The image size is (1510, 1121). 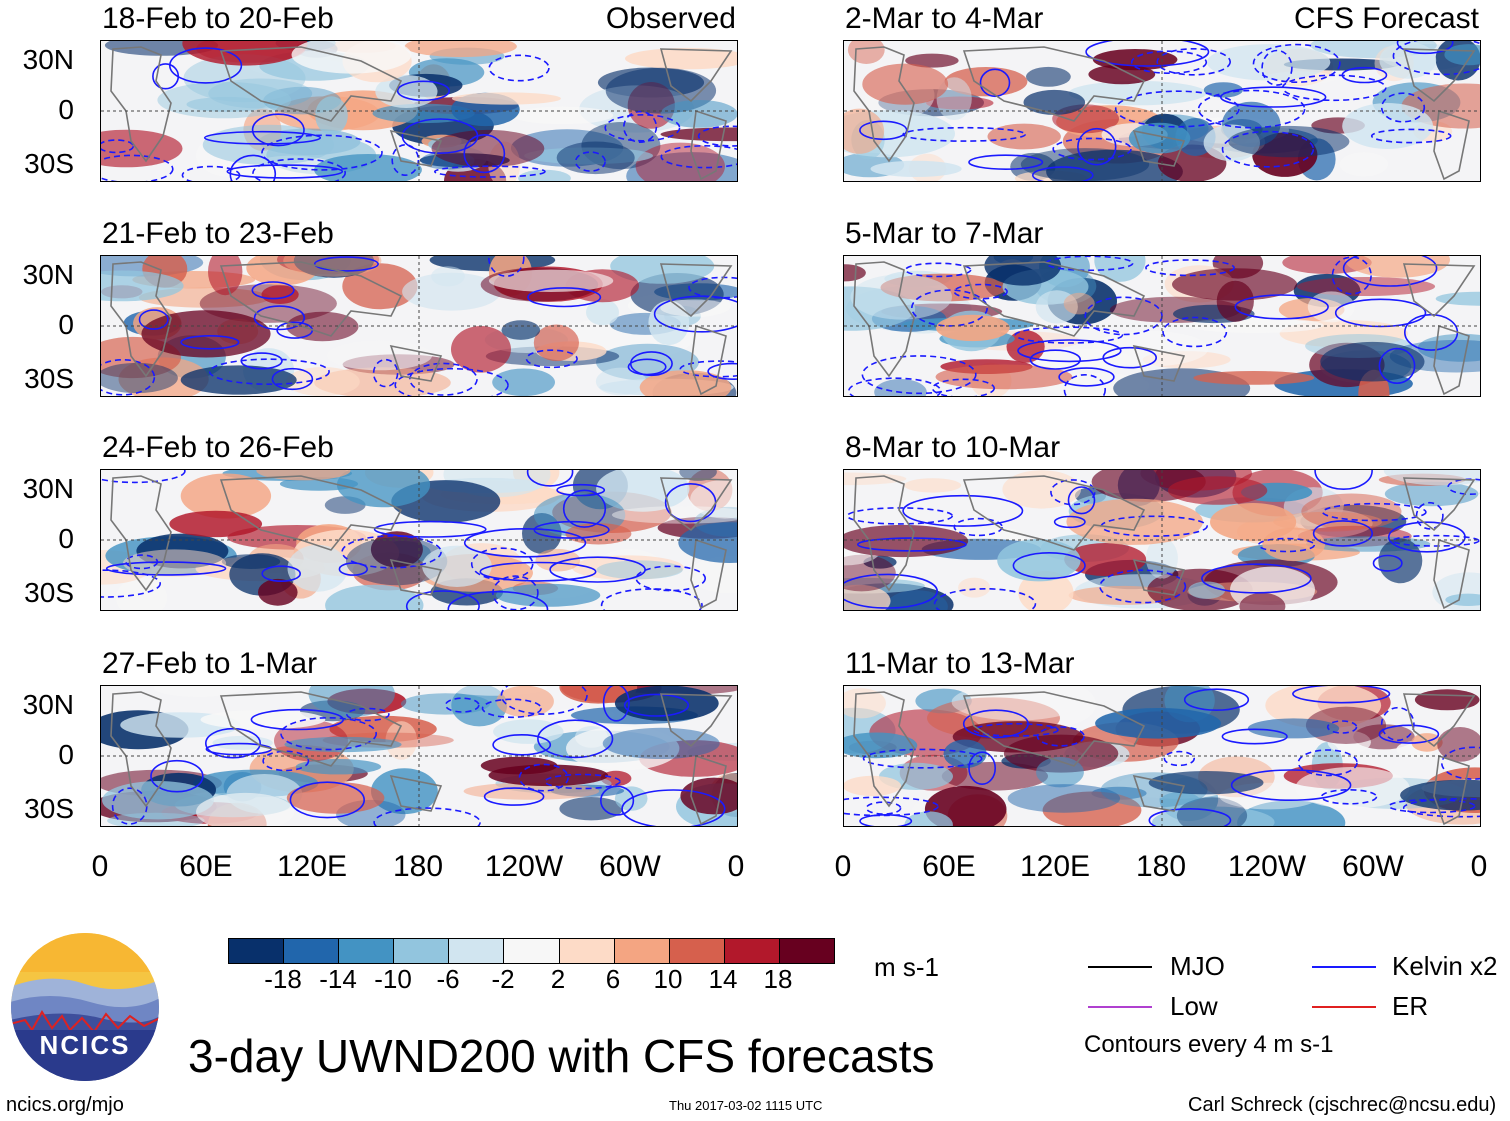 I want to click on colorbar, so click(x=531, y=951).